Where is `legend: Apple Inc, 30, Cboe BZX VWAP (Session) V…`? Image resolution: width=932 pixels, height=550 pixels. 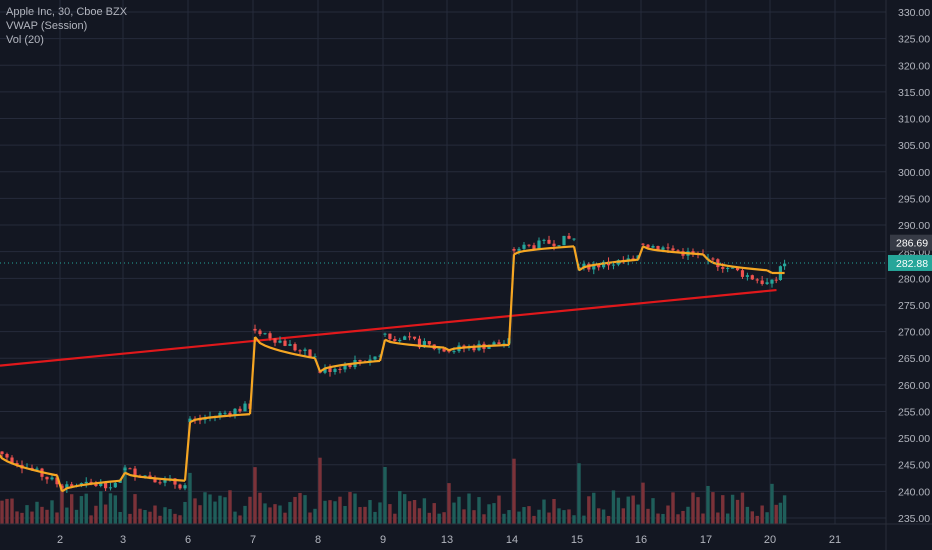
legend: Apple Inc, 30, Cboe BZX VWAP (Session) V… is located at coordinates (66, 26).